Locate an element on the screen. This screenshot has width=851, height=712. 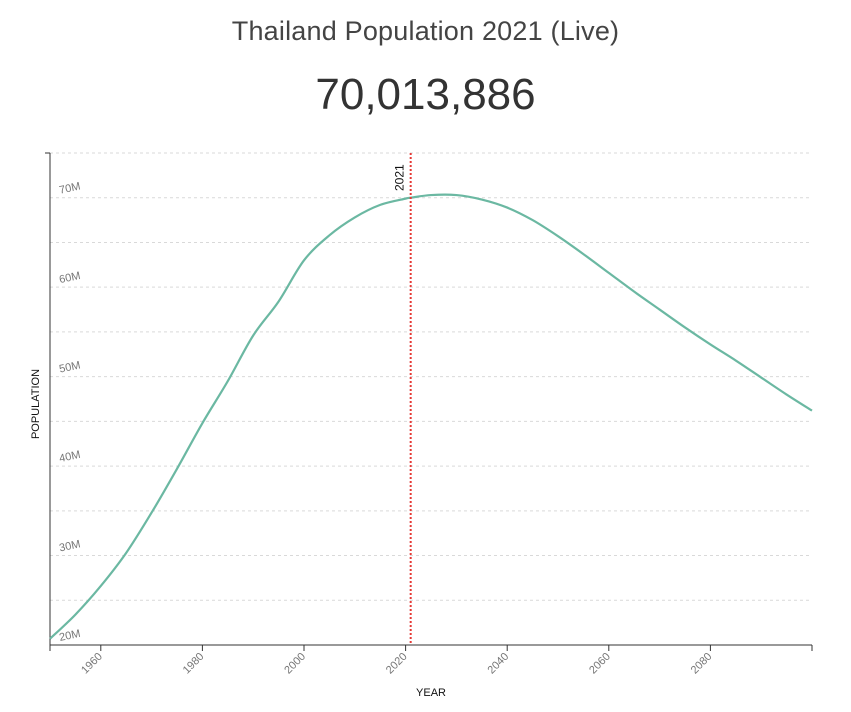
current-year-marker: 2021 is located at coordinates (402, 399).